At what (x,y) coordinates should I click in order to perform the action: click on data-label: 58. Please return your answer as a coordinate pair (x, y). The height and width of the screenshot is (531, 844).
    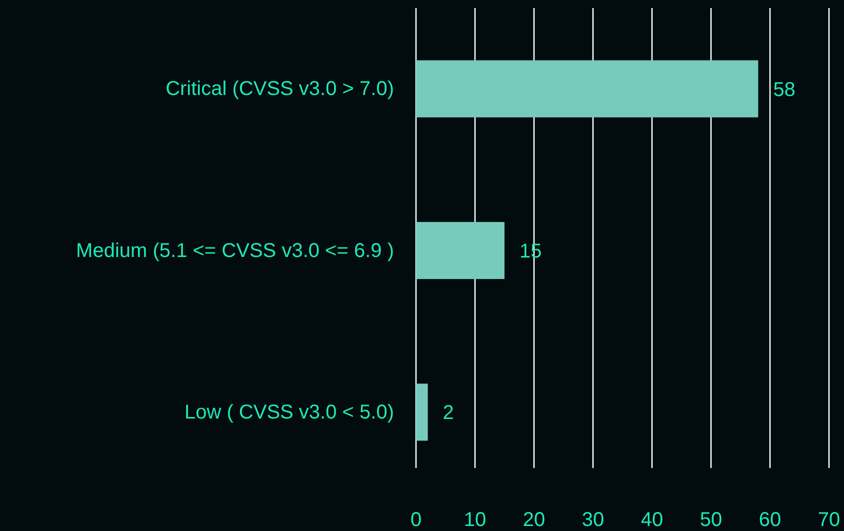
    Looking at the image, I should click on (784, 89).